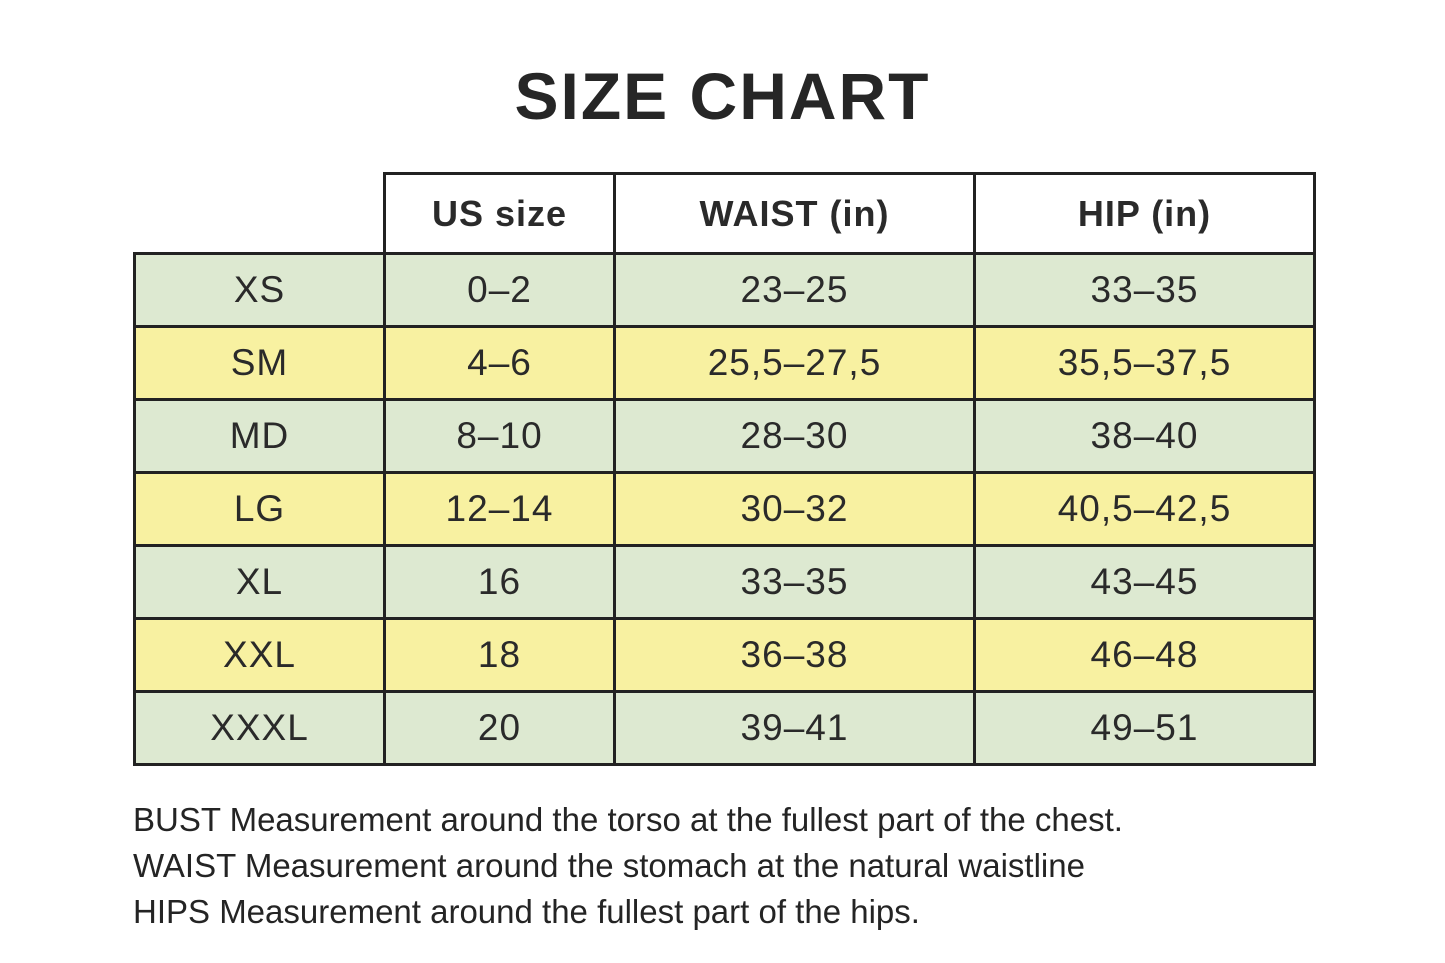 This screenshot has height=963, width=1445. I want to click on waist-value: 25,5–27,5, so click(794, 363).